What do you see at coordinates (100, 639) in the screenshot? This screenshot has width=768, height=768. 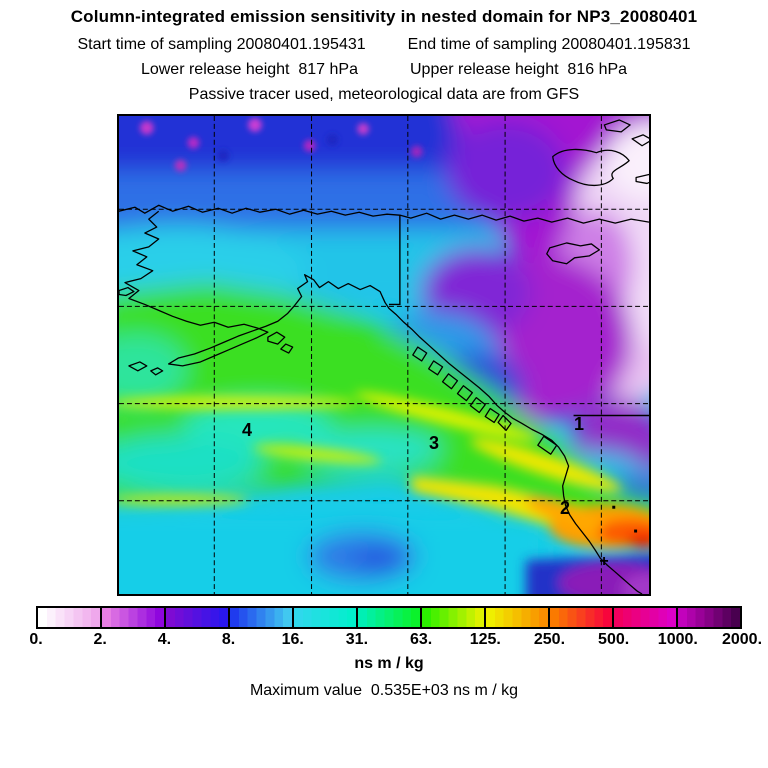 I see `colorbar-tick-1: 2.` at bounding box center [100, 639].